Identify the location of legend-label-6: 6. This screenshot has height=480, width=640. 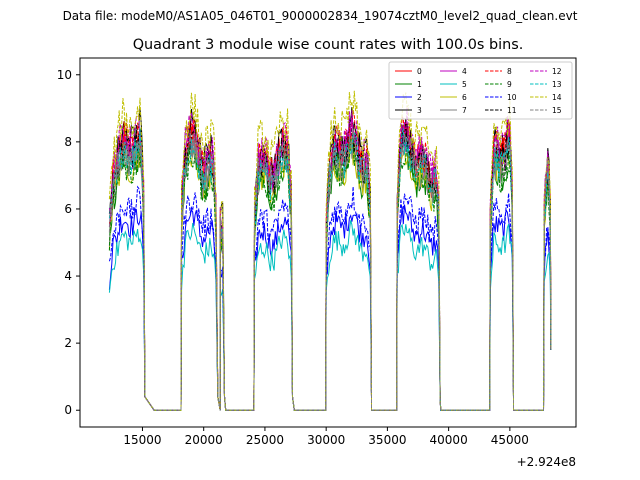
(464, 97).